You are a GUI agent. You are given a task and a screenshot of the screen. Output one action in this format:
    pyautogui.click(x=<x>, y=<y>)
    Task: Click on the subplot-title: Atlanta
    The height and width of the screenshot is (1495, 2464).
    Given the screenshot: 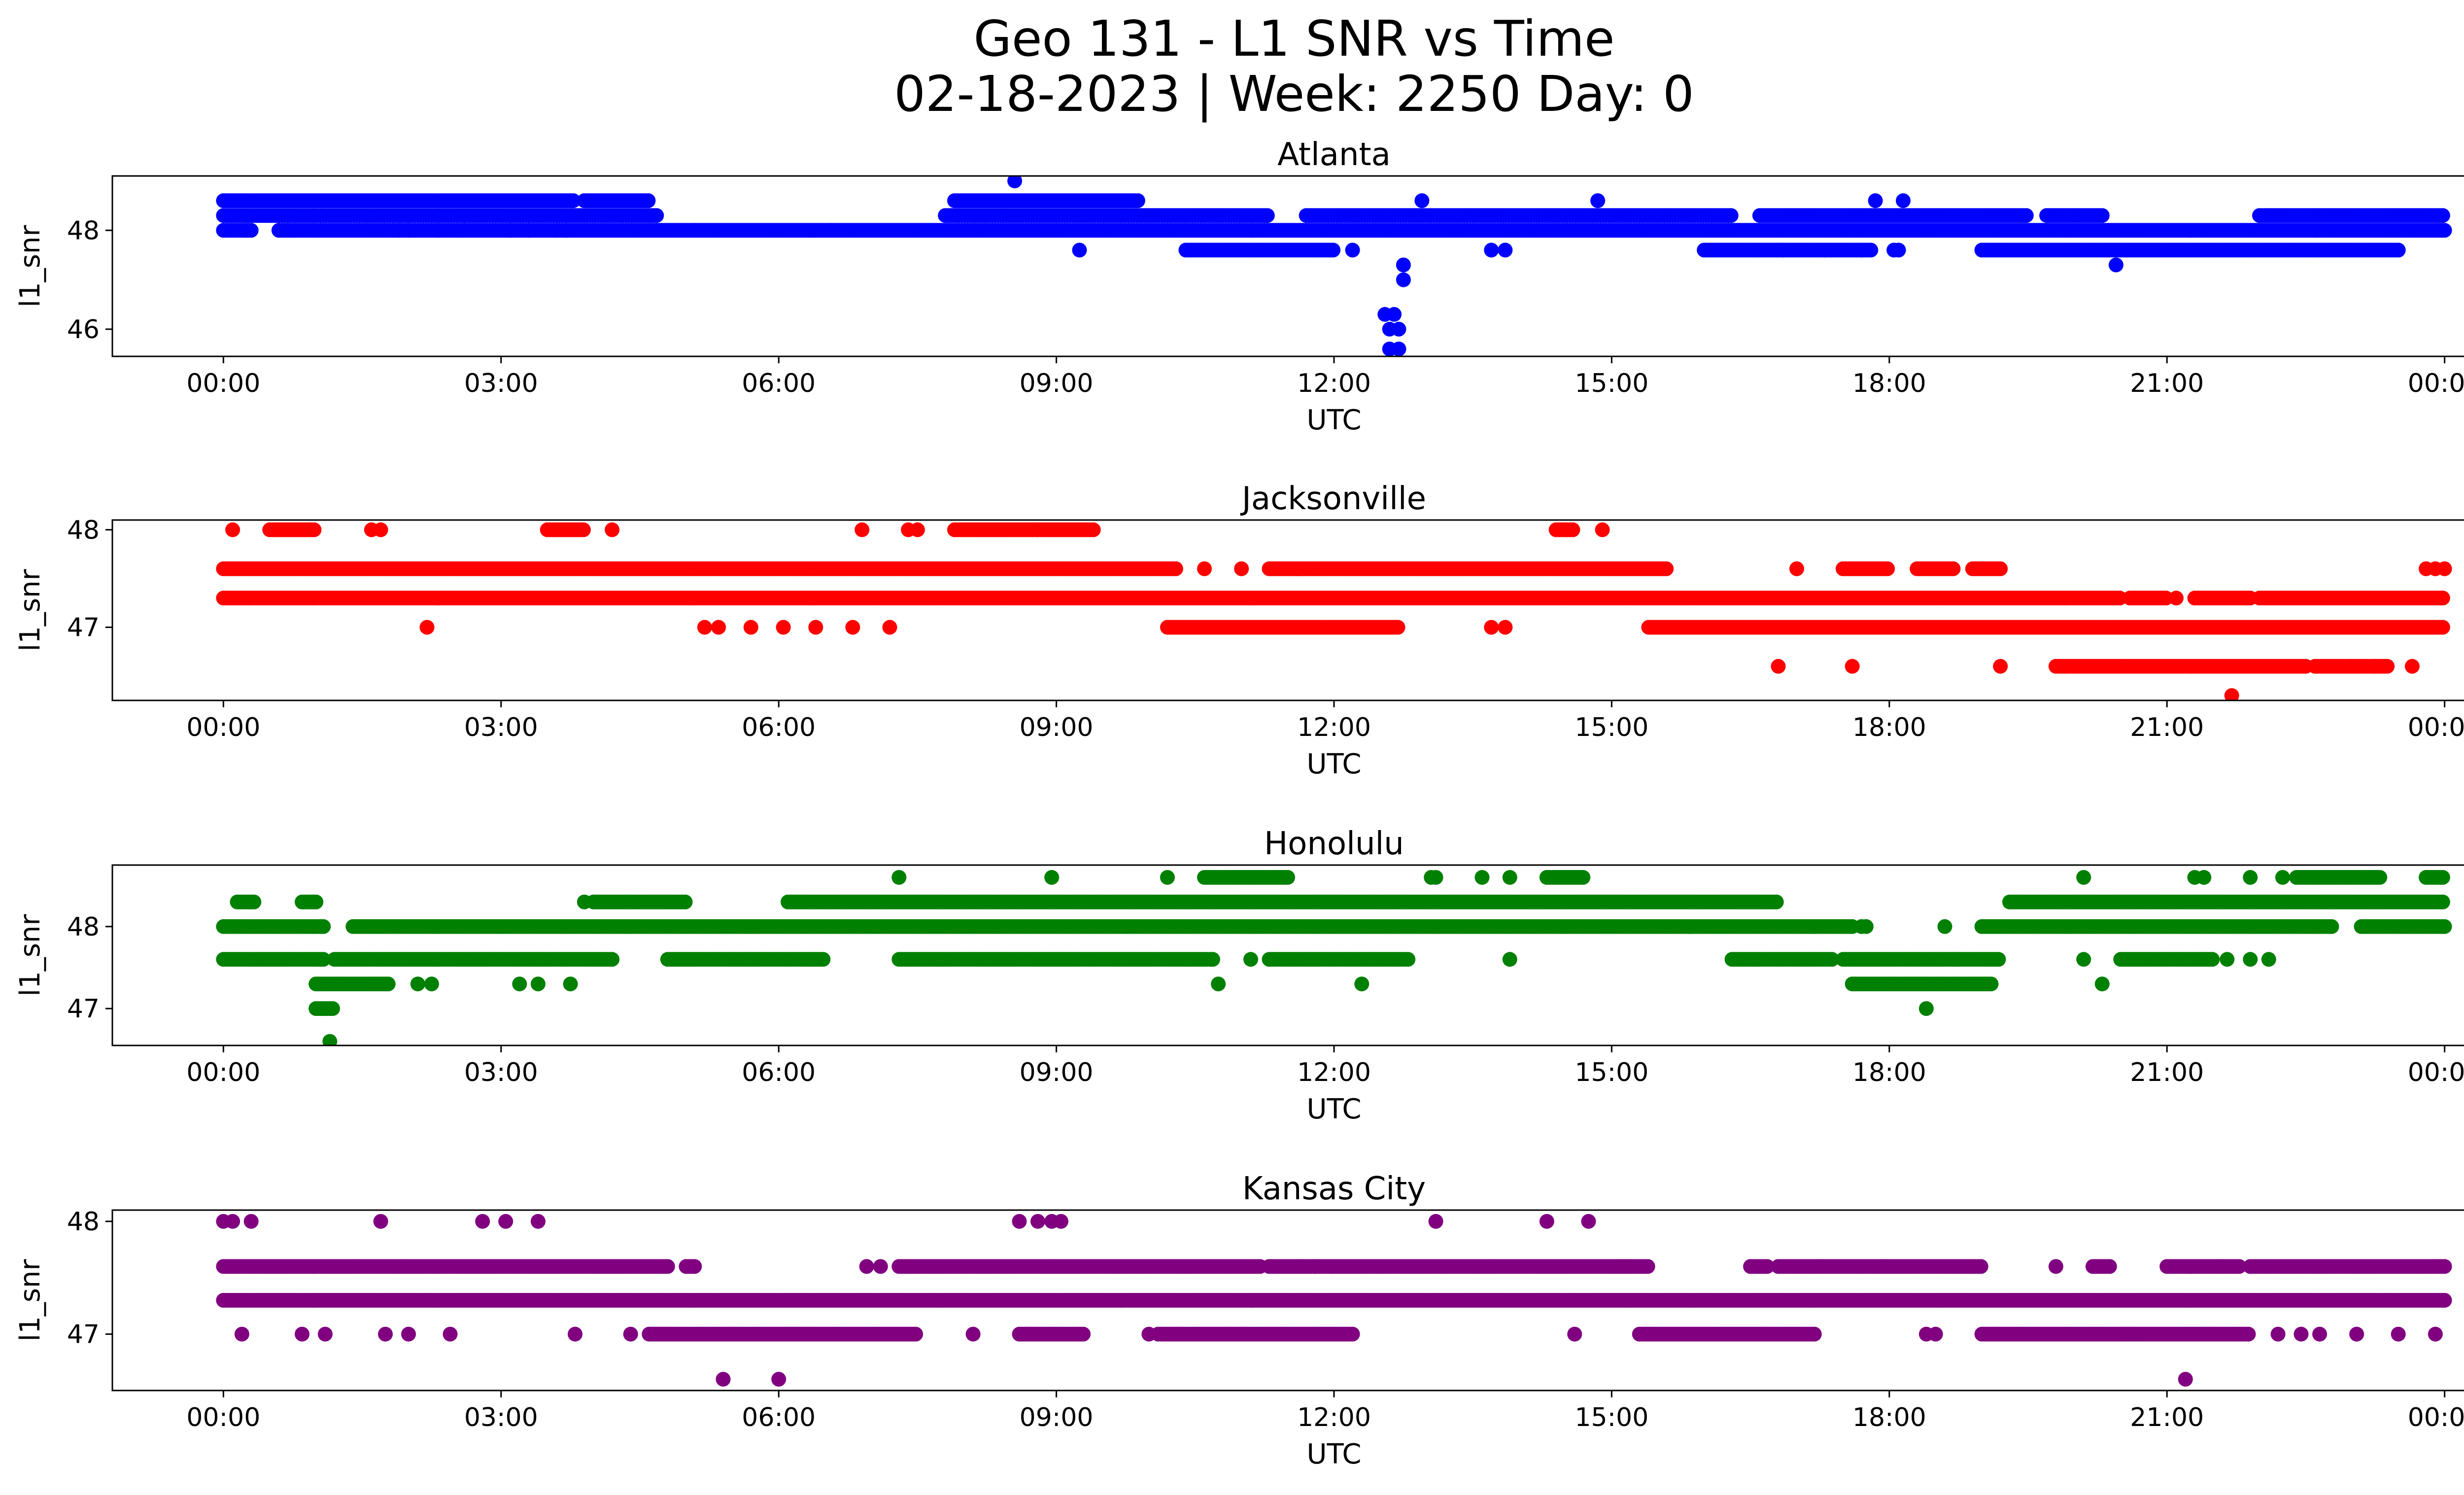 What is the action you would take?
    pyautogui.click(x=1334, y=155)
    